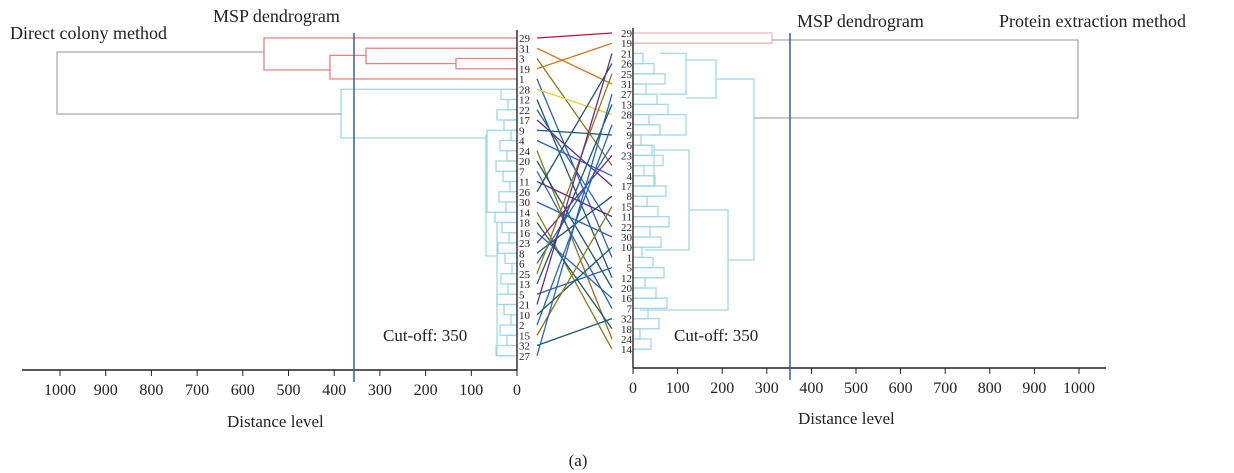 This screenshot has height=473, width=1234. I want to click on right-leaf-label: 11, so click(626, 218).